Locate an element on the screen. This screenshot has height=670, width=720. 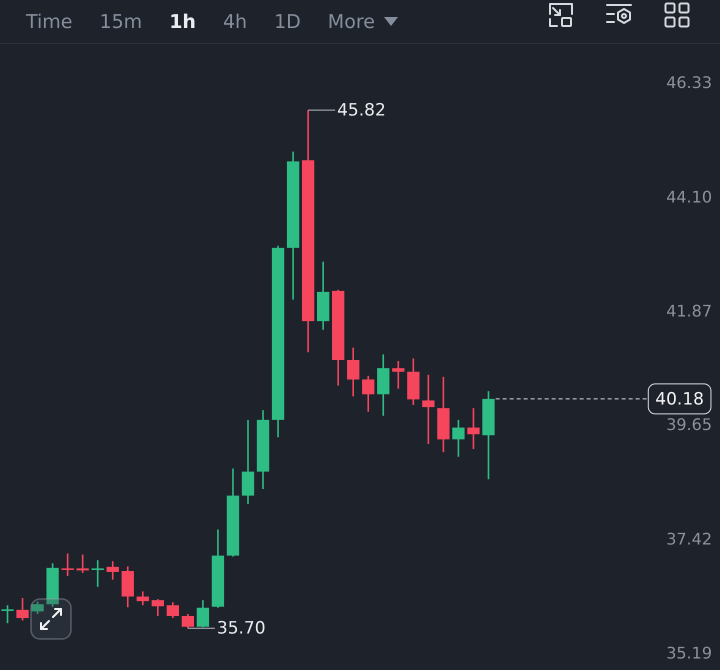
y-tick-label: 44.10 is located at coordinates (689, 196).